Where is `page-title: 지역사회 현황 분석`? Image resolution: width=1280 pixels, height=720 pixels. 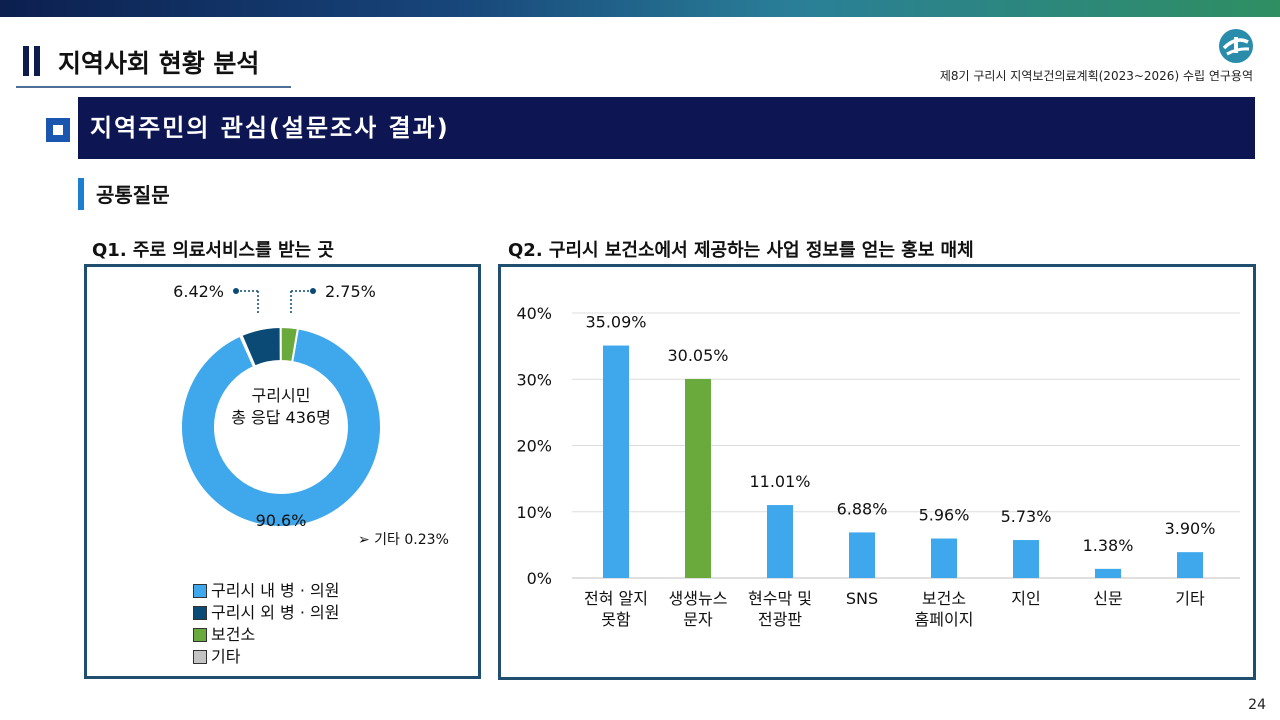 page-title: 지역사회 현황 분석 is located at coordinates (159, 63).